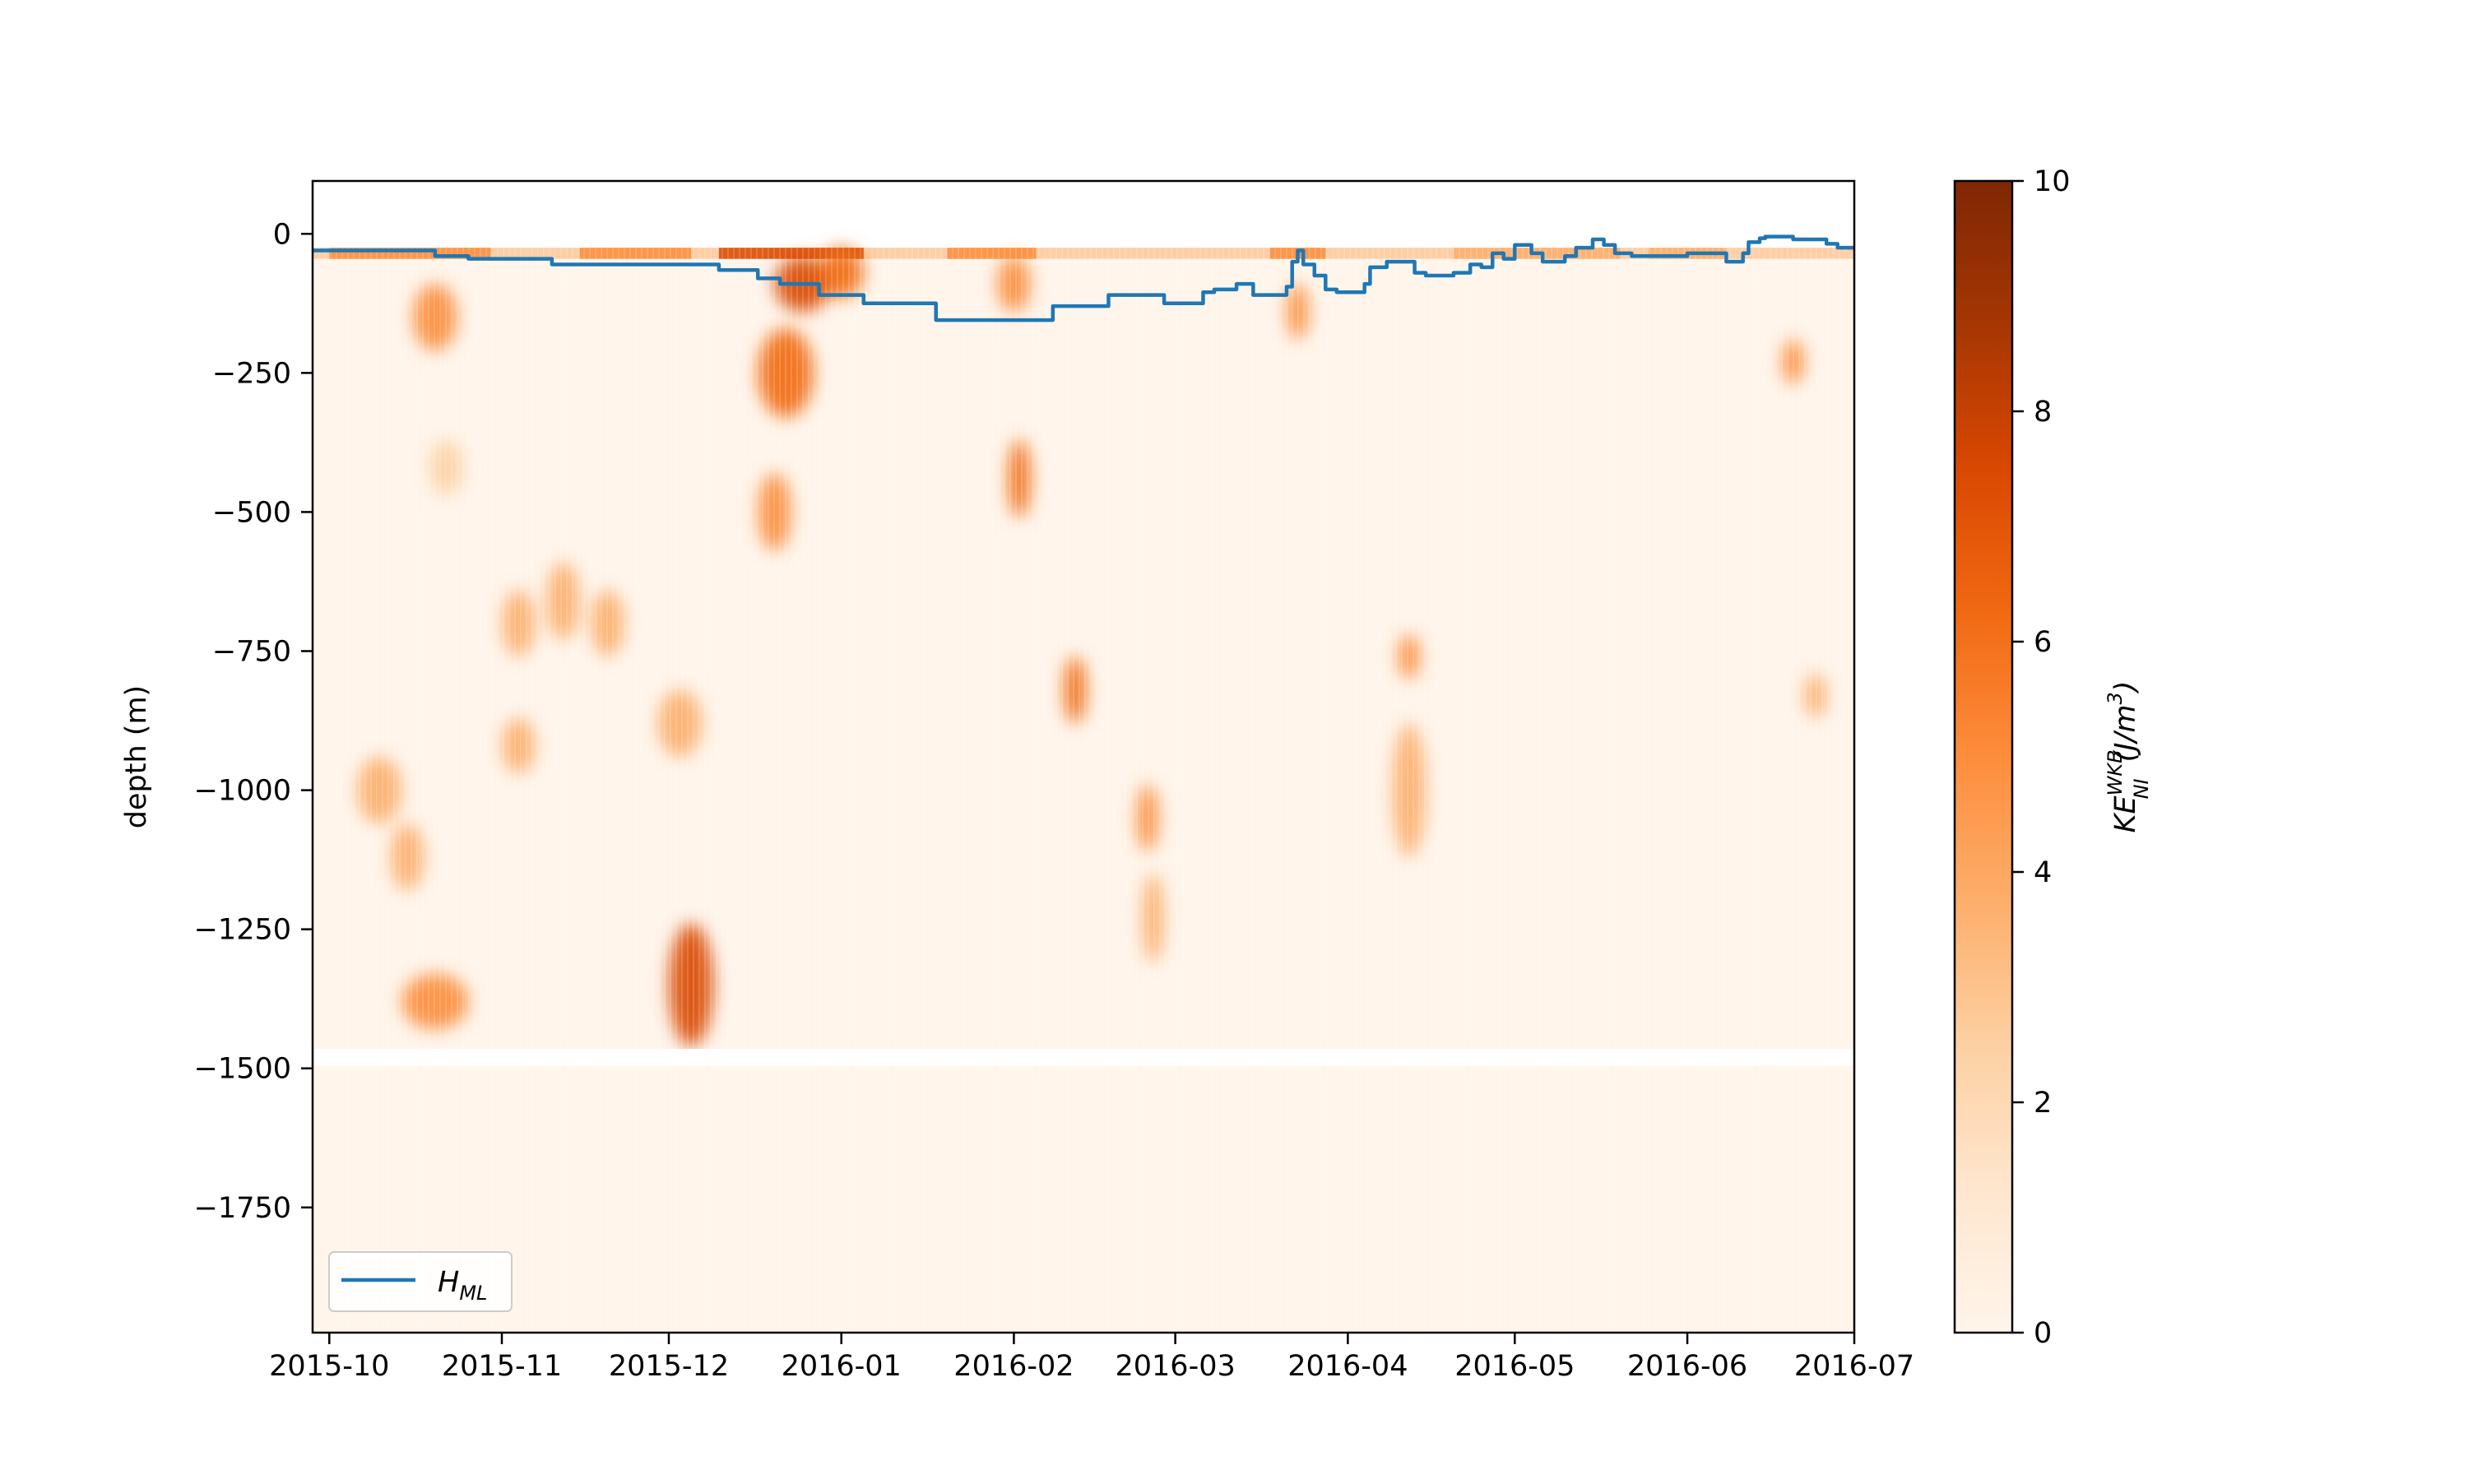 The height and width of the screenshot is (1484, 2468). Describe the element at coordinates (1687, 1366) in the screenshot. I see `x-tick-label: 2016-06` at that location.